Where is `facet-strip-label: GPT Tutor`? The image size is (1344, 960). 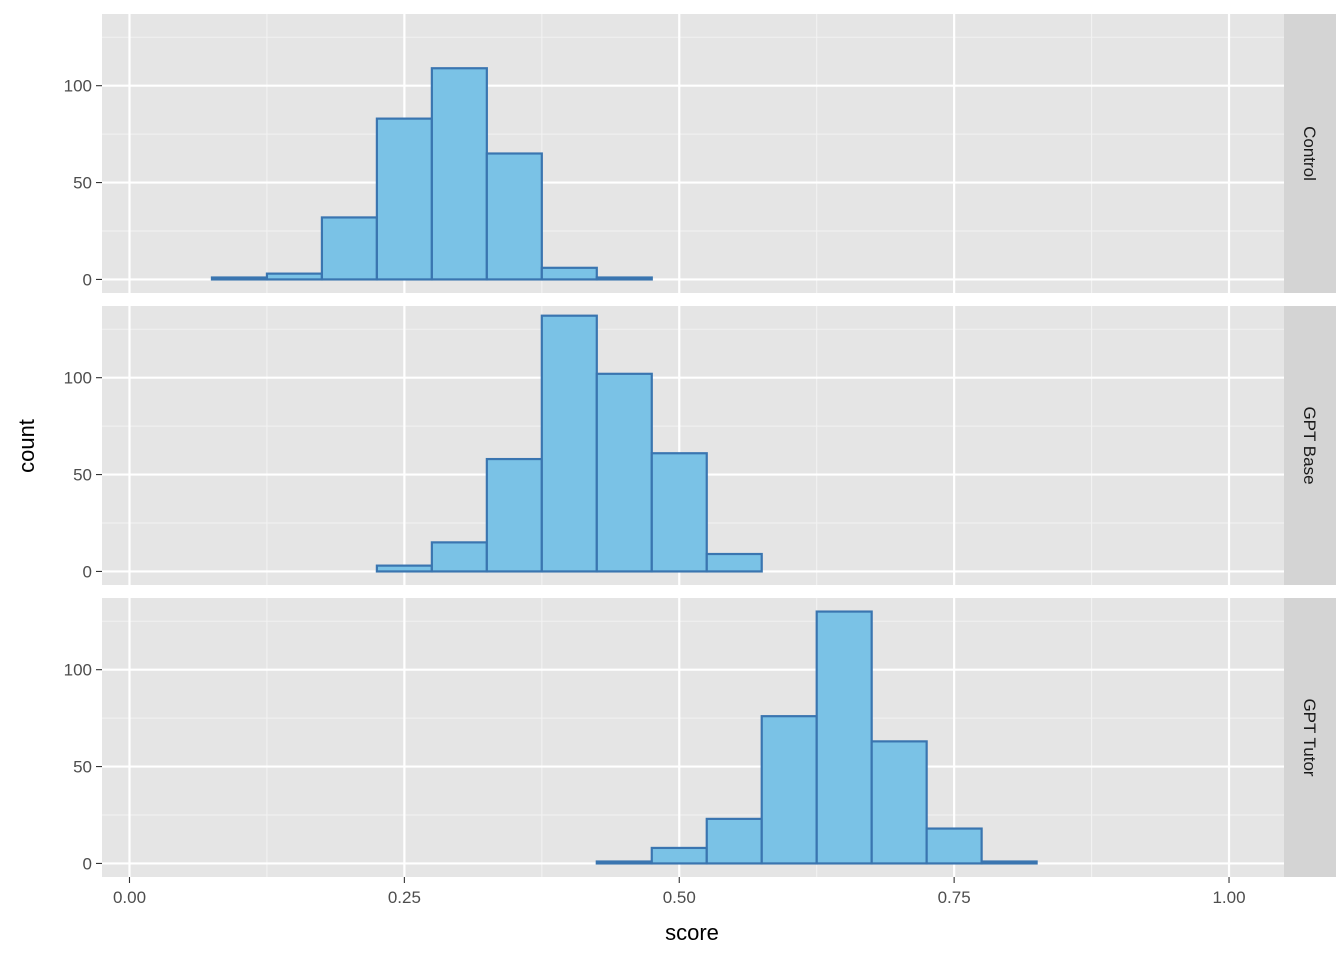 facet-strip-label: GPT Tutor is located at coordinates (1309, 737).